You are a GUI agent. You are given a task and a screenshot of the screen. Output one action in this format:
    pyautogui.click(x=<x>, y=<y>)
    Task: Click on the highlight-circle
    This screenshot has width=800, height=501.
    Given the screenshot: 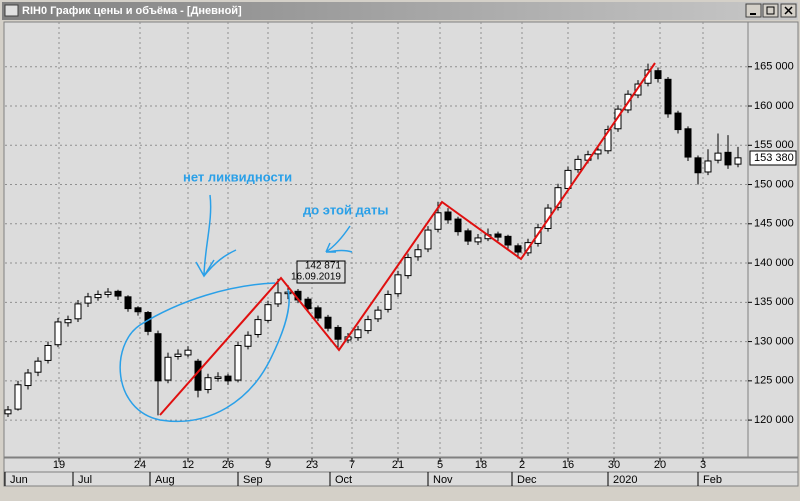 What is the action you would take?
    pyautogui.click(x=204, y=352)
    